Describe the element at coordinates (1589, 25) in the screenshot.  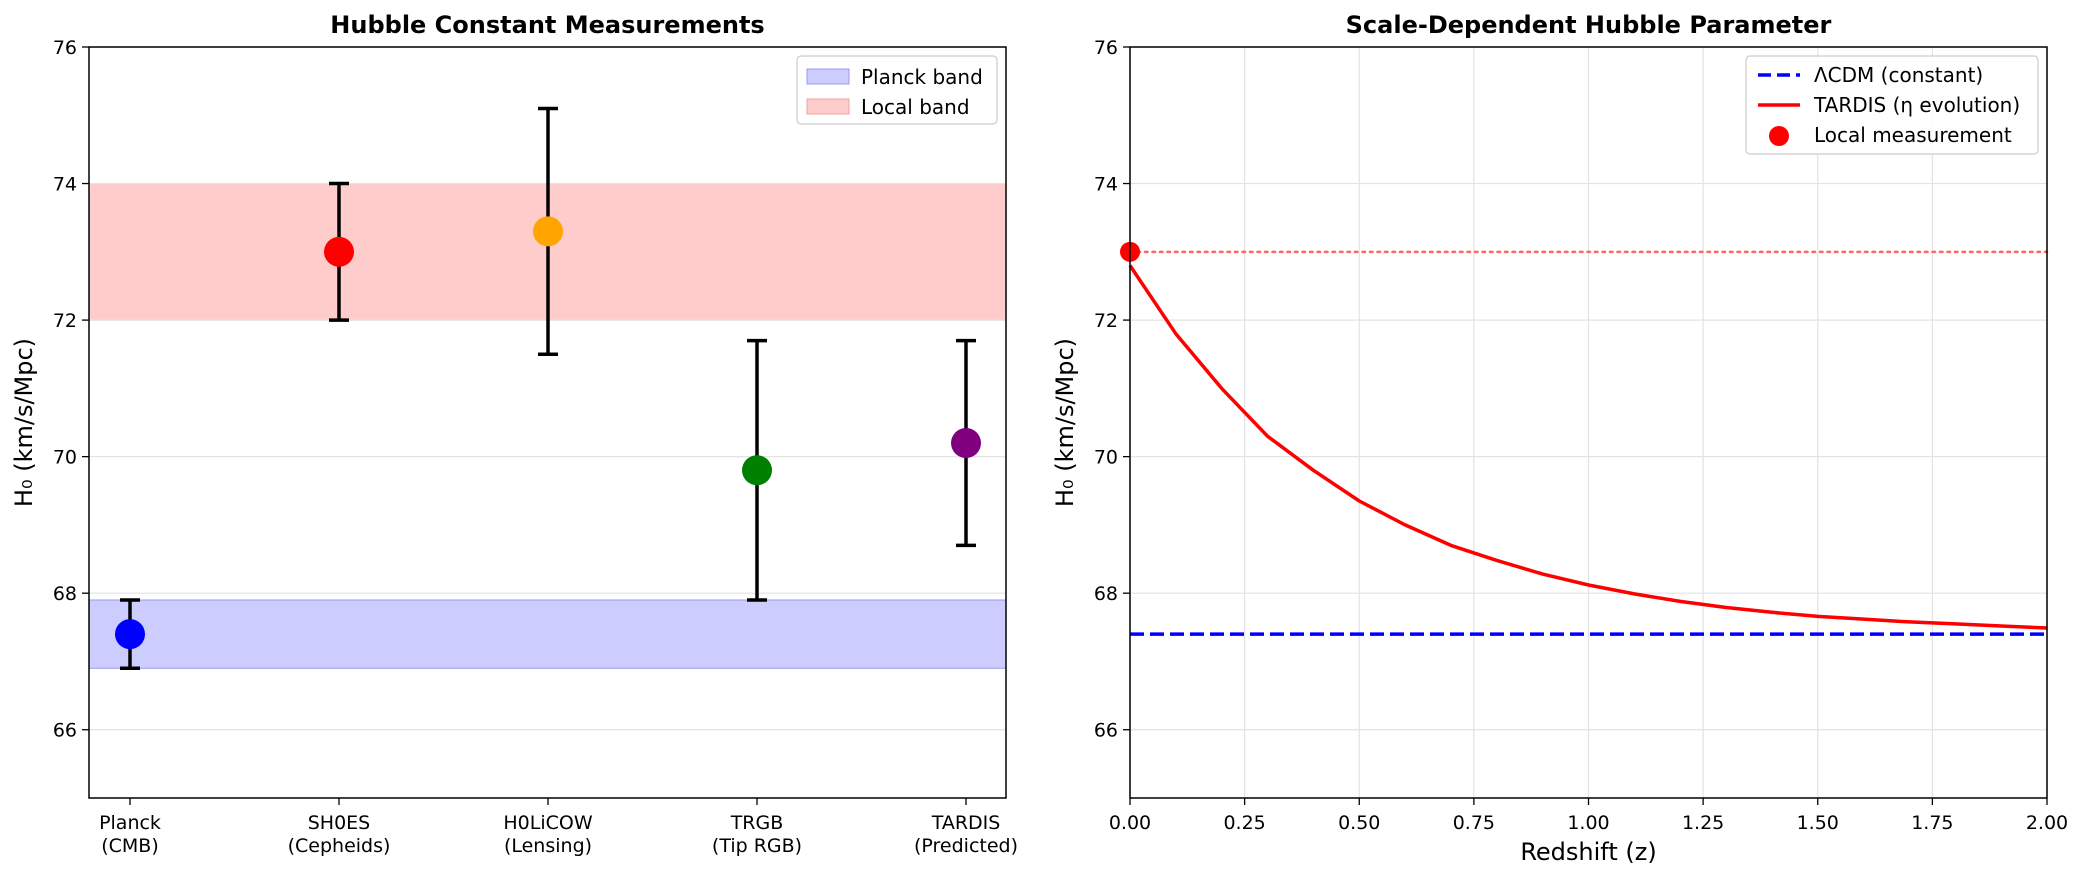
I see `chart-title: Scale-Dependent Hubble Parameter` at that location.